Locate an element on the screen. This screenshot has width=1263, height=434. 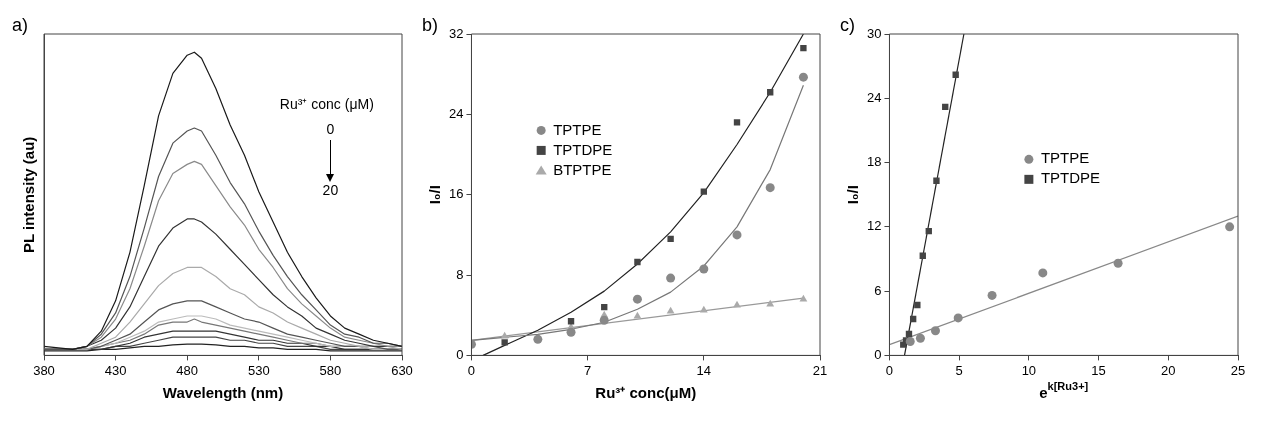
x-tick-label: 14 is located at coordinates (704, 370).